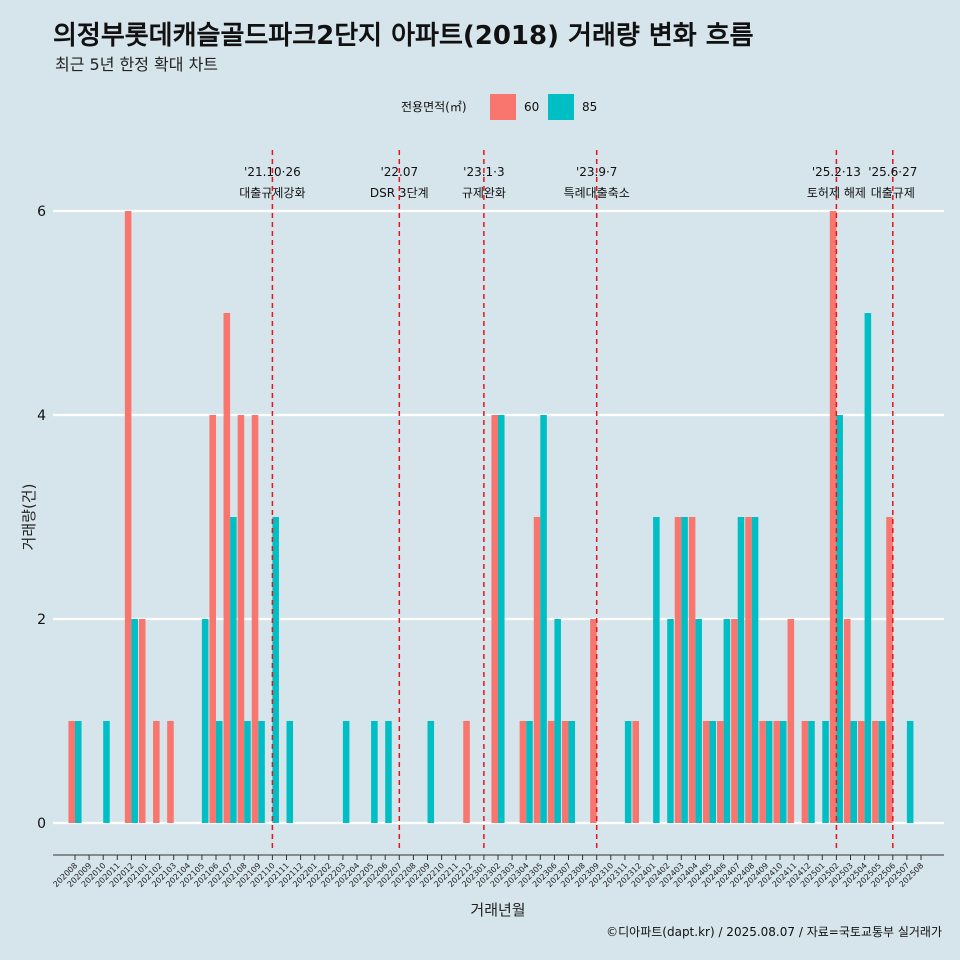  I want to click on event-date-4: '25.2·13, so click(836, 172).